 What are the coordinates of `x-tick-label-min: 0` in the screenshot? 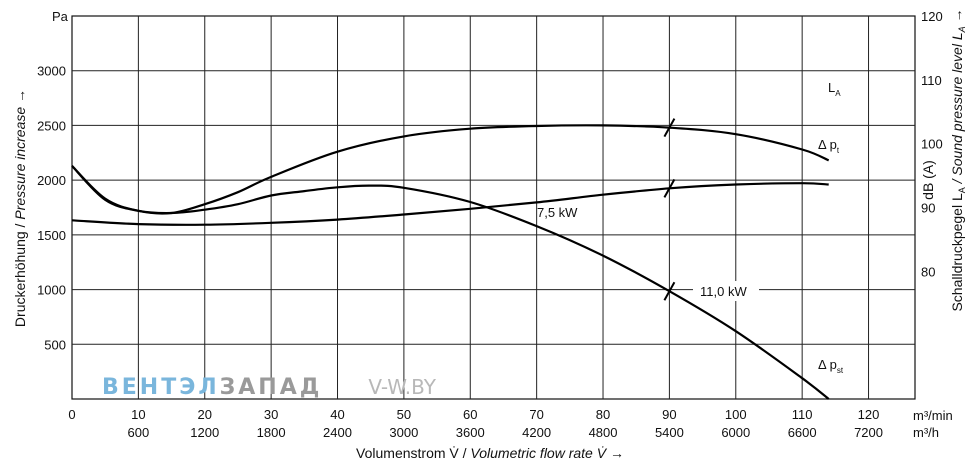 It's located at (71, 414).